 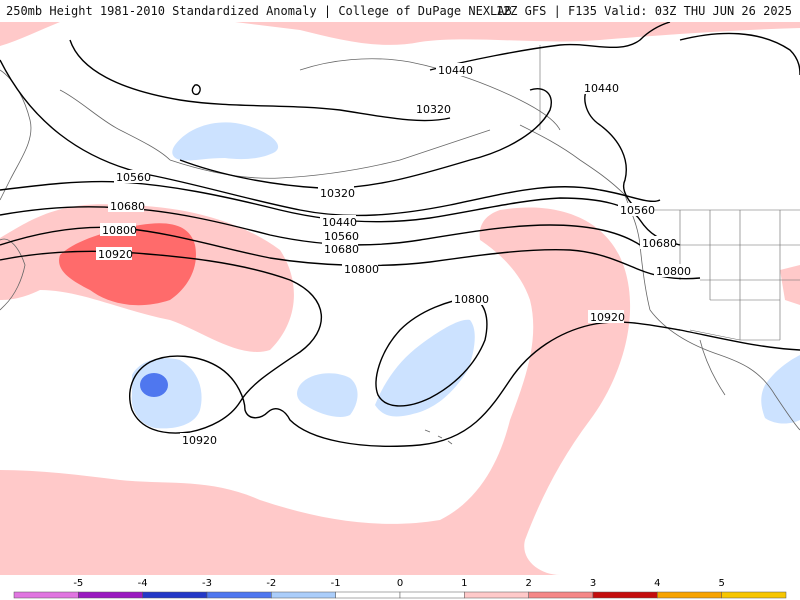 What do you see at coordinates (13, 274) in the screenshot?
I see `coast-japan` at bounding box center [13, 274].